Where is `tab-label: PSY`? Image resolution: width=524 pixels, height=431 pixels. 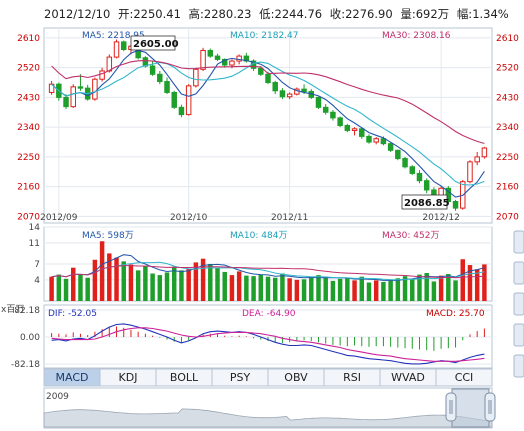 tab-label: PSY is located at coordinates (240, 377).